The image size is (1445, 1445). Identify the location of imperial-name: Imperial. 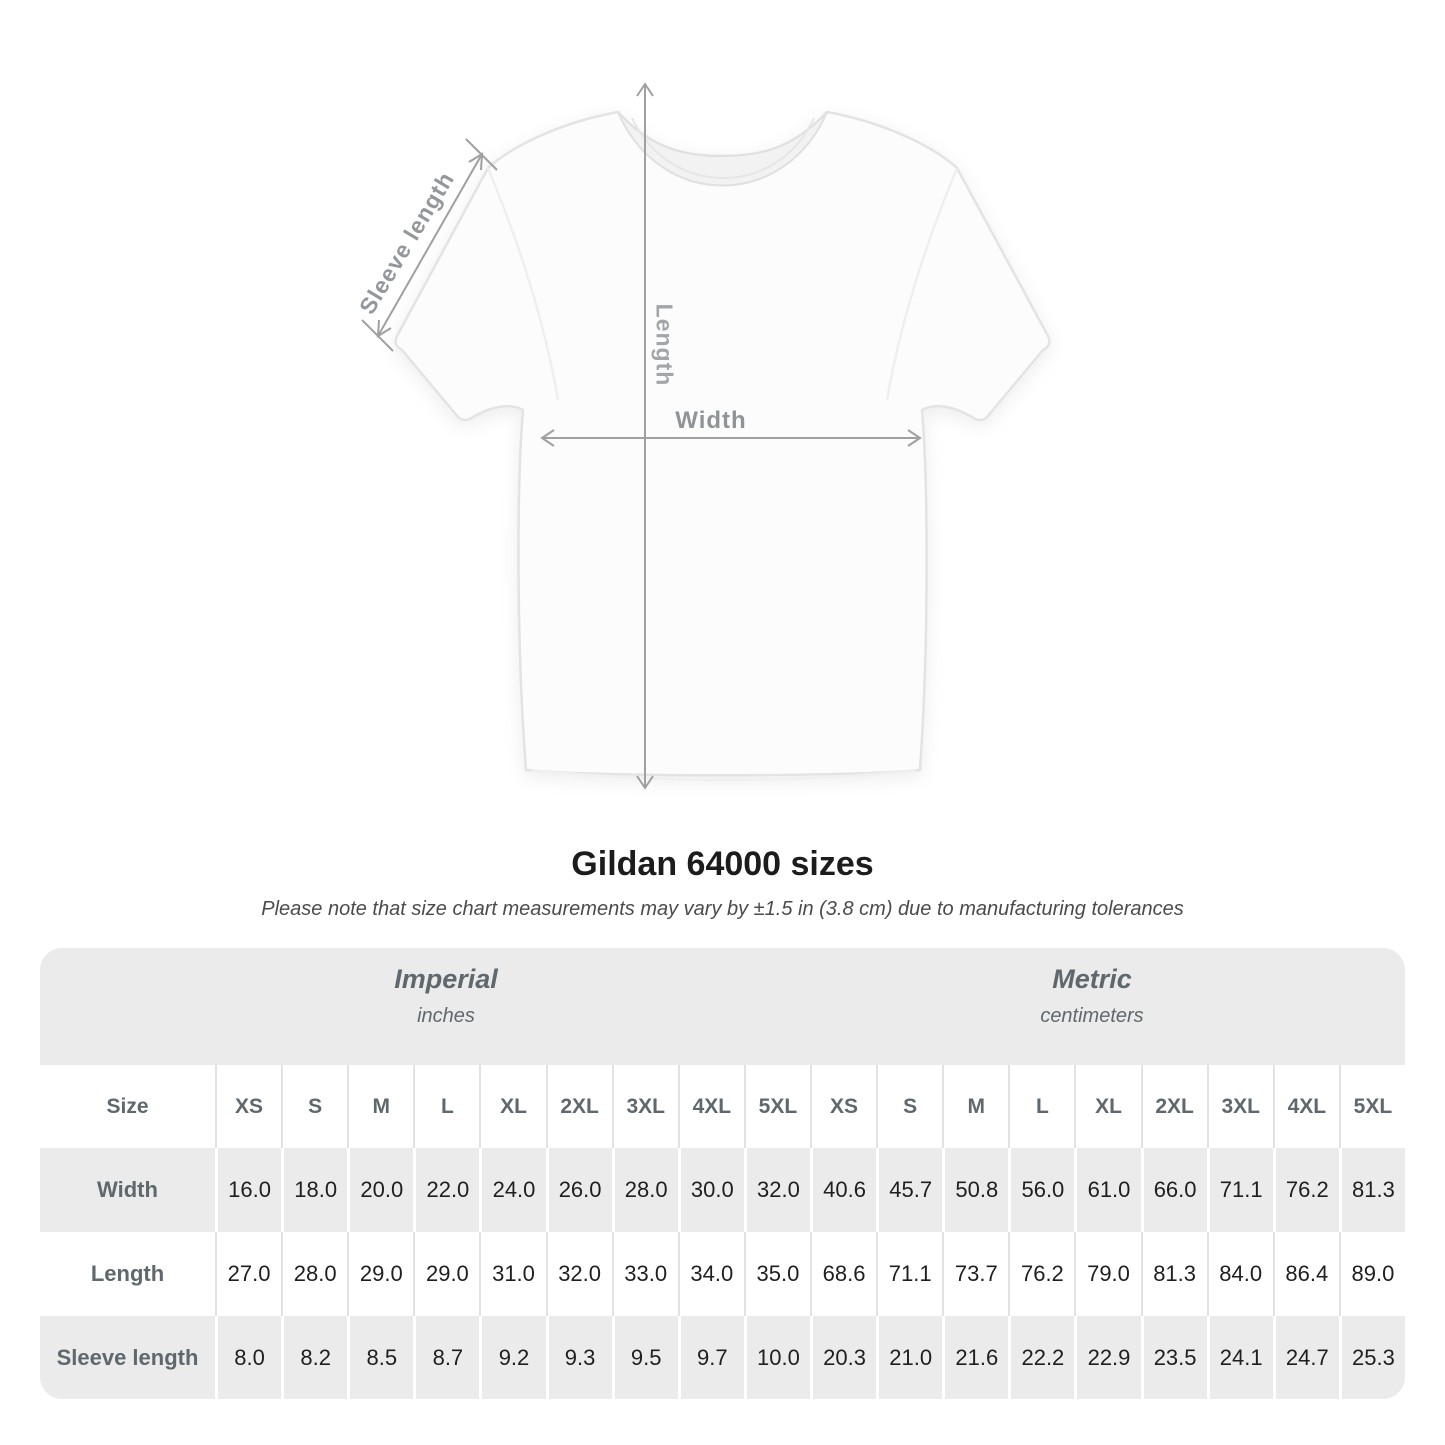
(446, 979).